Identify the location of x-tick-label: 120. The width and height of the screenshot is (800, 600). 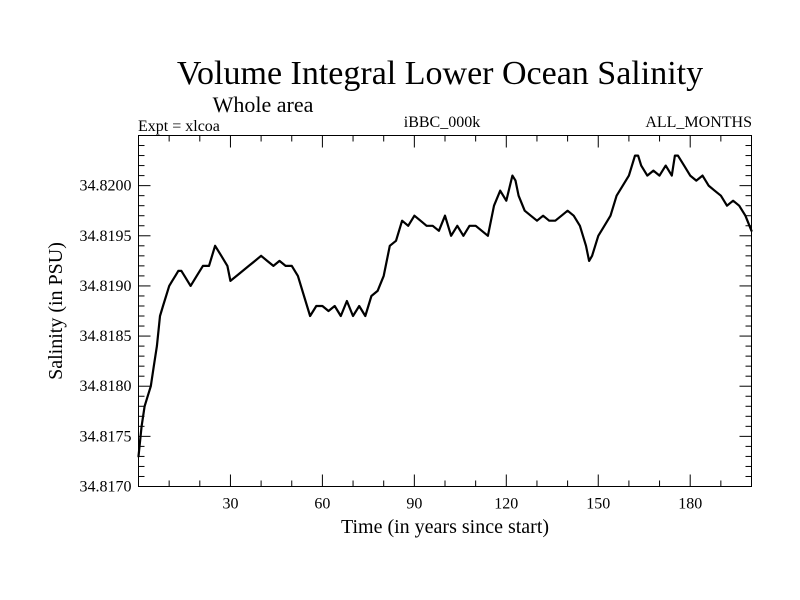
(506, 504).